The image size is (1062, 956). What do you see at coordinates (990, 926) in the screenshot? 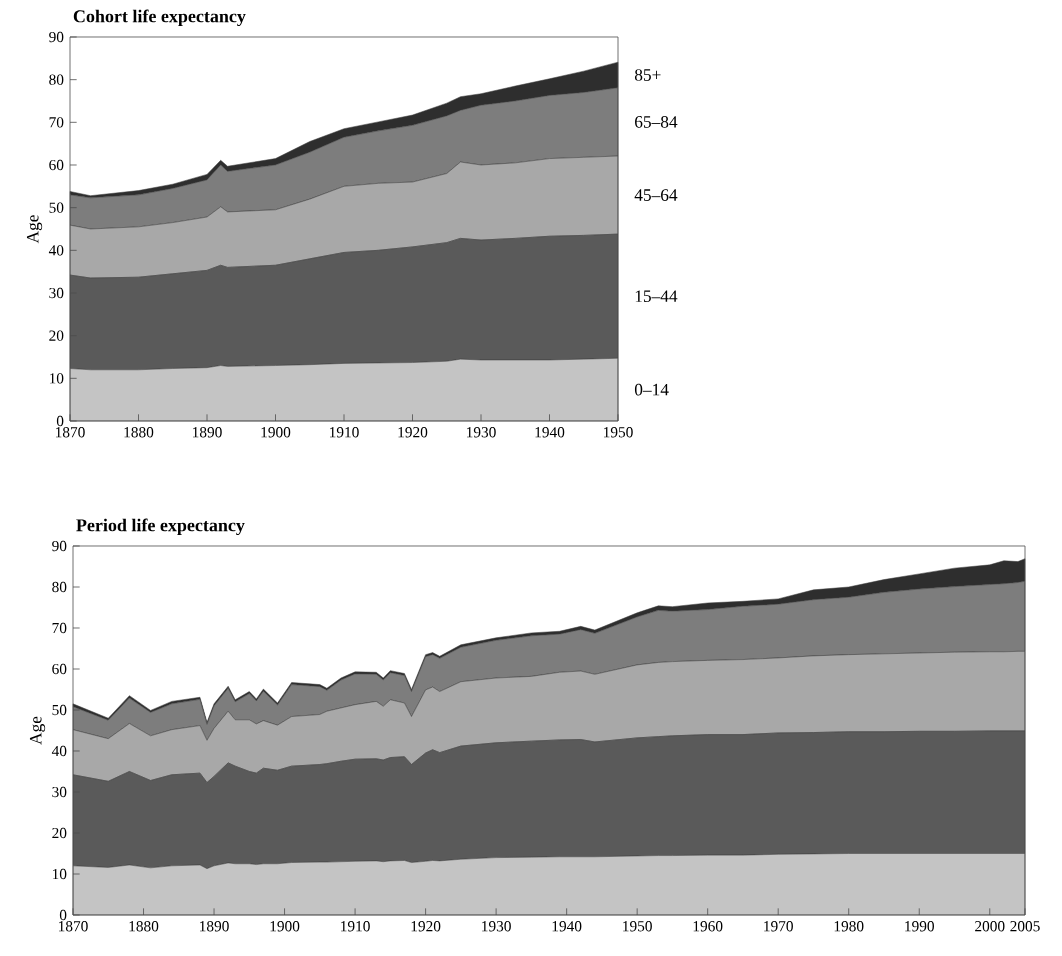
I see `x-tick-label: 2000` at bounding box center [990, 926].